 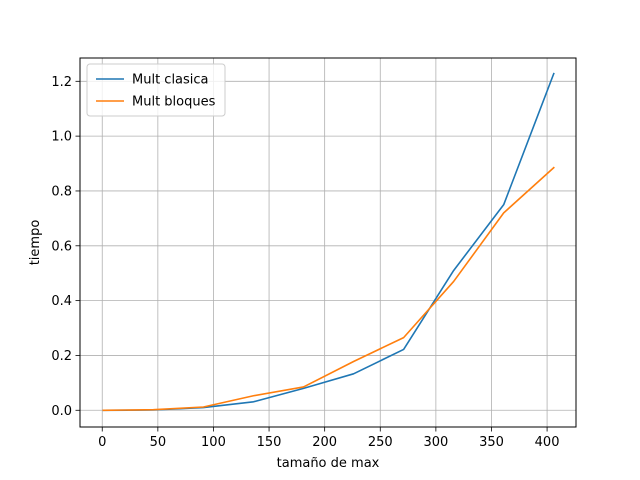 I want to click on legend-box, so click(x=156, y=90).